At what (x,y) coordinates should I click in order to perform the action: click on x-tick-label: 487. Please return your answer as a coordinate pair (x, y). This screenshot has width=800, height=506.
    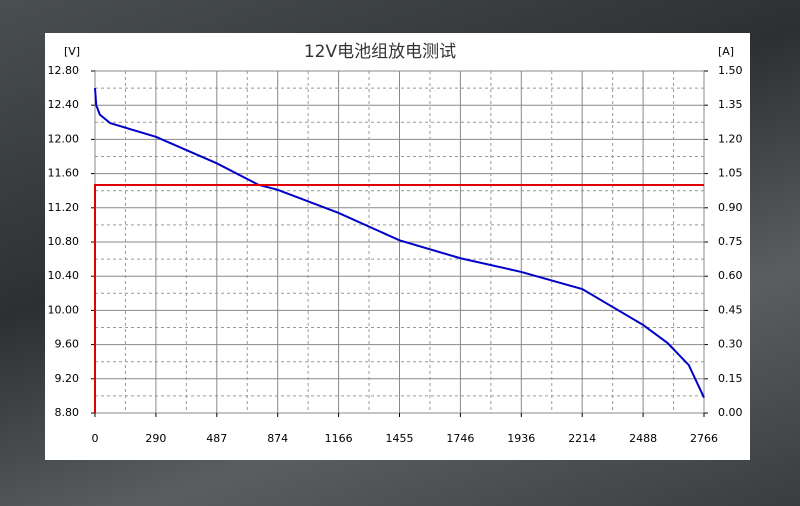
    Looking at the image, I should click on (216, 438).